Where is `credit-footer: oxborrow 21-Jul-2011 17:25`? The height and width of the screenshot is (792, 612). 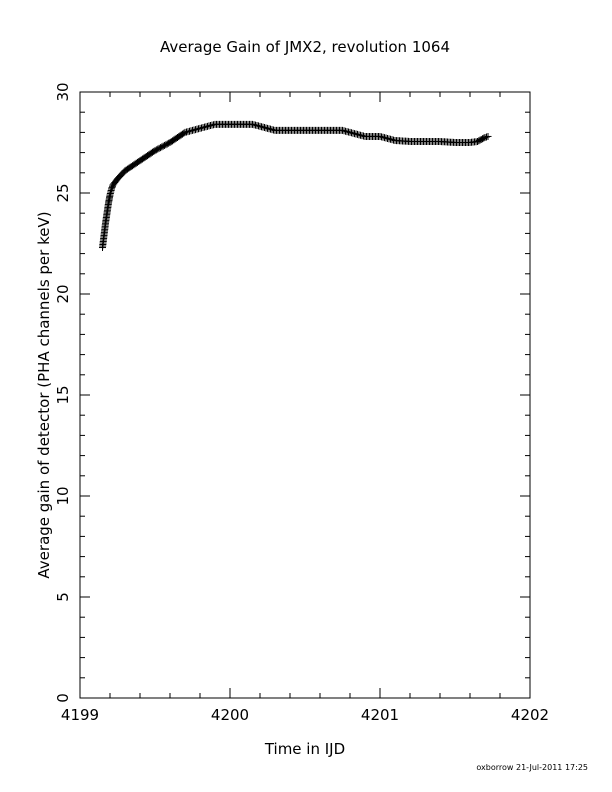 credit-footer: oxborrow 21-Jul-2011 17:25 is located at coordinates (532, 767).